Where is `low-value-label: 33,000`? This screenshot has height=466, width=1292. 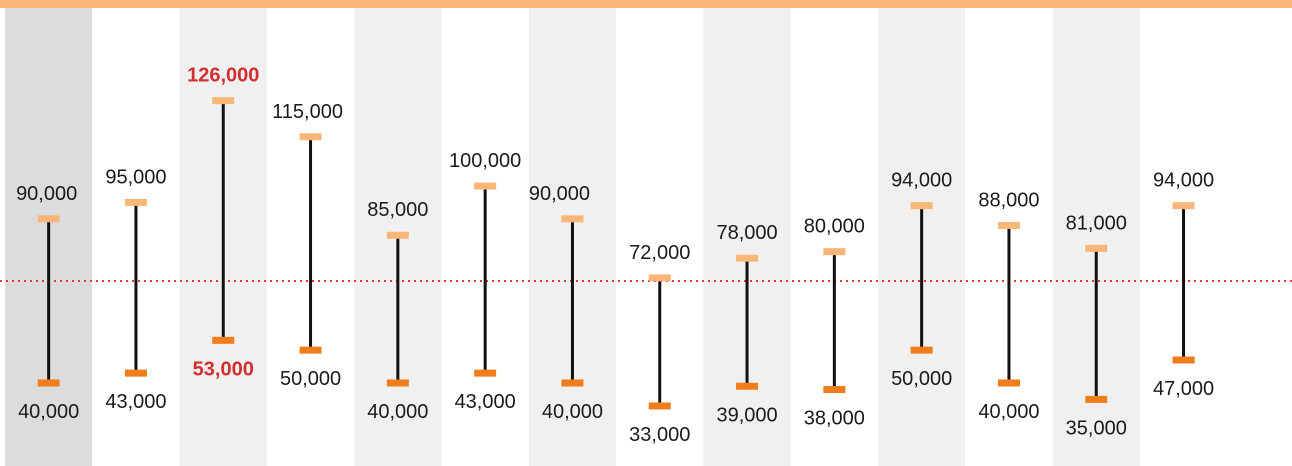
low-value-label: 33,000 is located at coordinates (659, 435).